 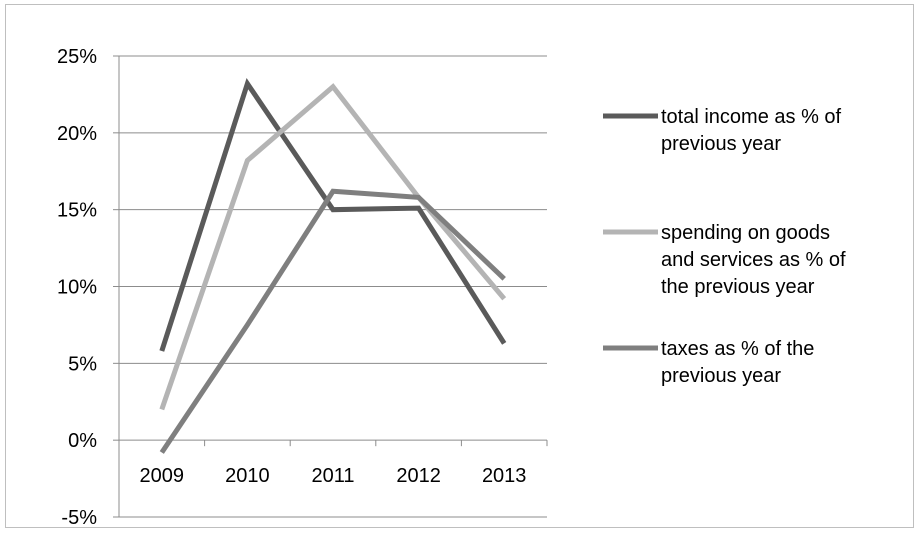 What do you see at coordinates (77, 134) in the screenshot?
I see `y-tick-label: 20%` at bounding box center [77, 134].